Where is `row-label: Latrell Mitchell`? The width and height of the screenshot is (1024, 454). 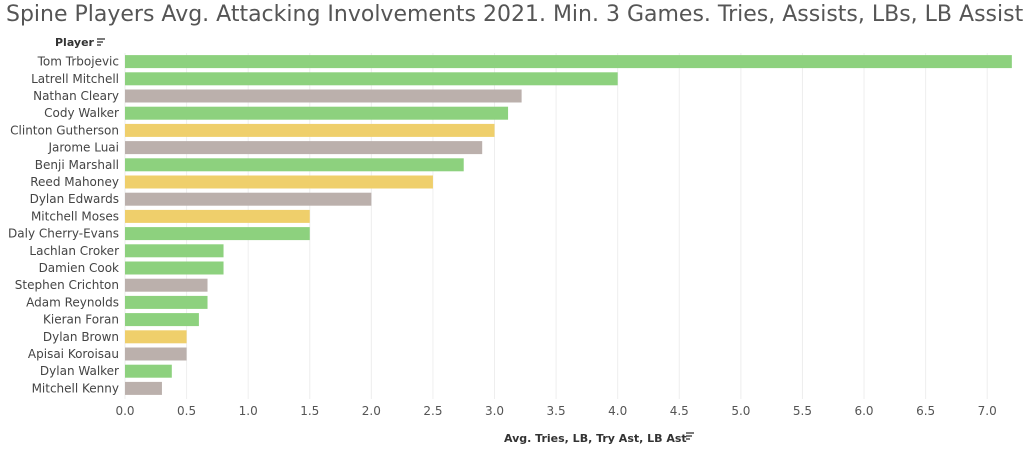 row-label: Latrell Mitchell is located at coordinates (75, 79).